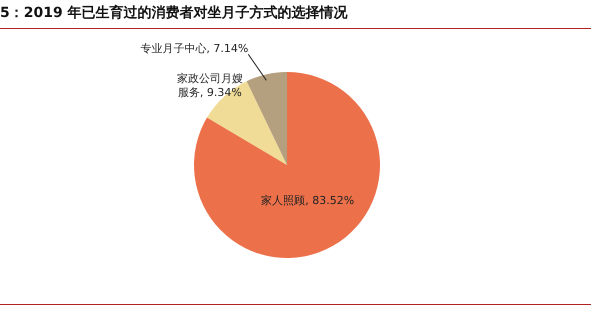  I want to click on chart-title: 5：2019 年已生育过的消费者对坐月子方式的选择情况, so click(174, 13).